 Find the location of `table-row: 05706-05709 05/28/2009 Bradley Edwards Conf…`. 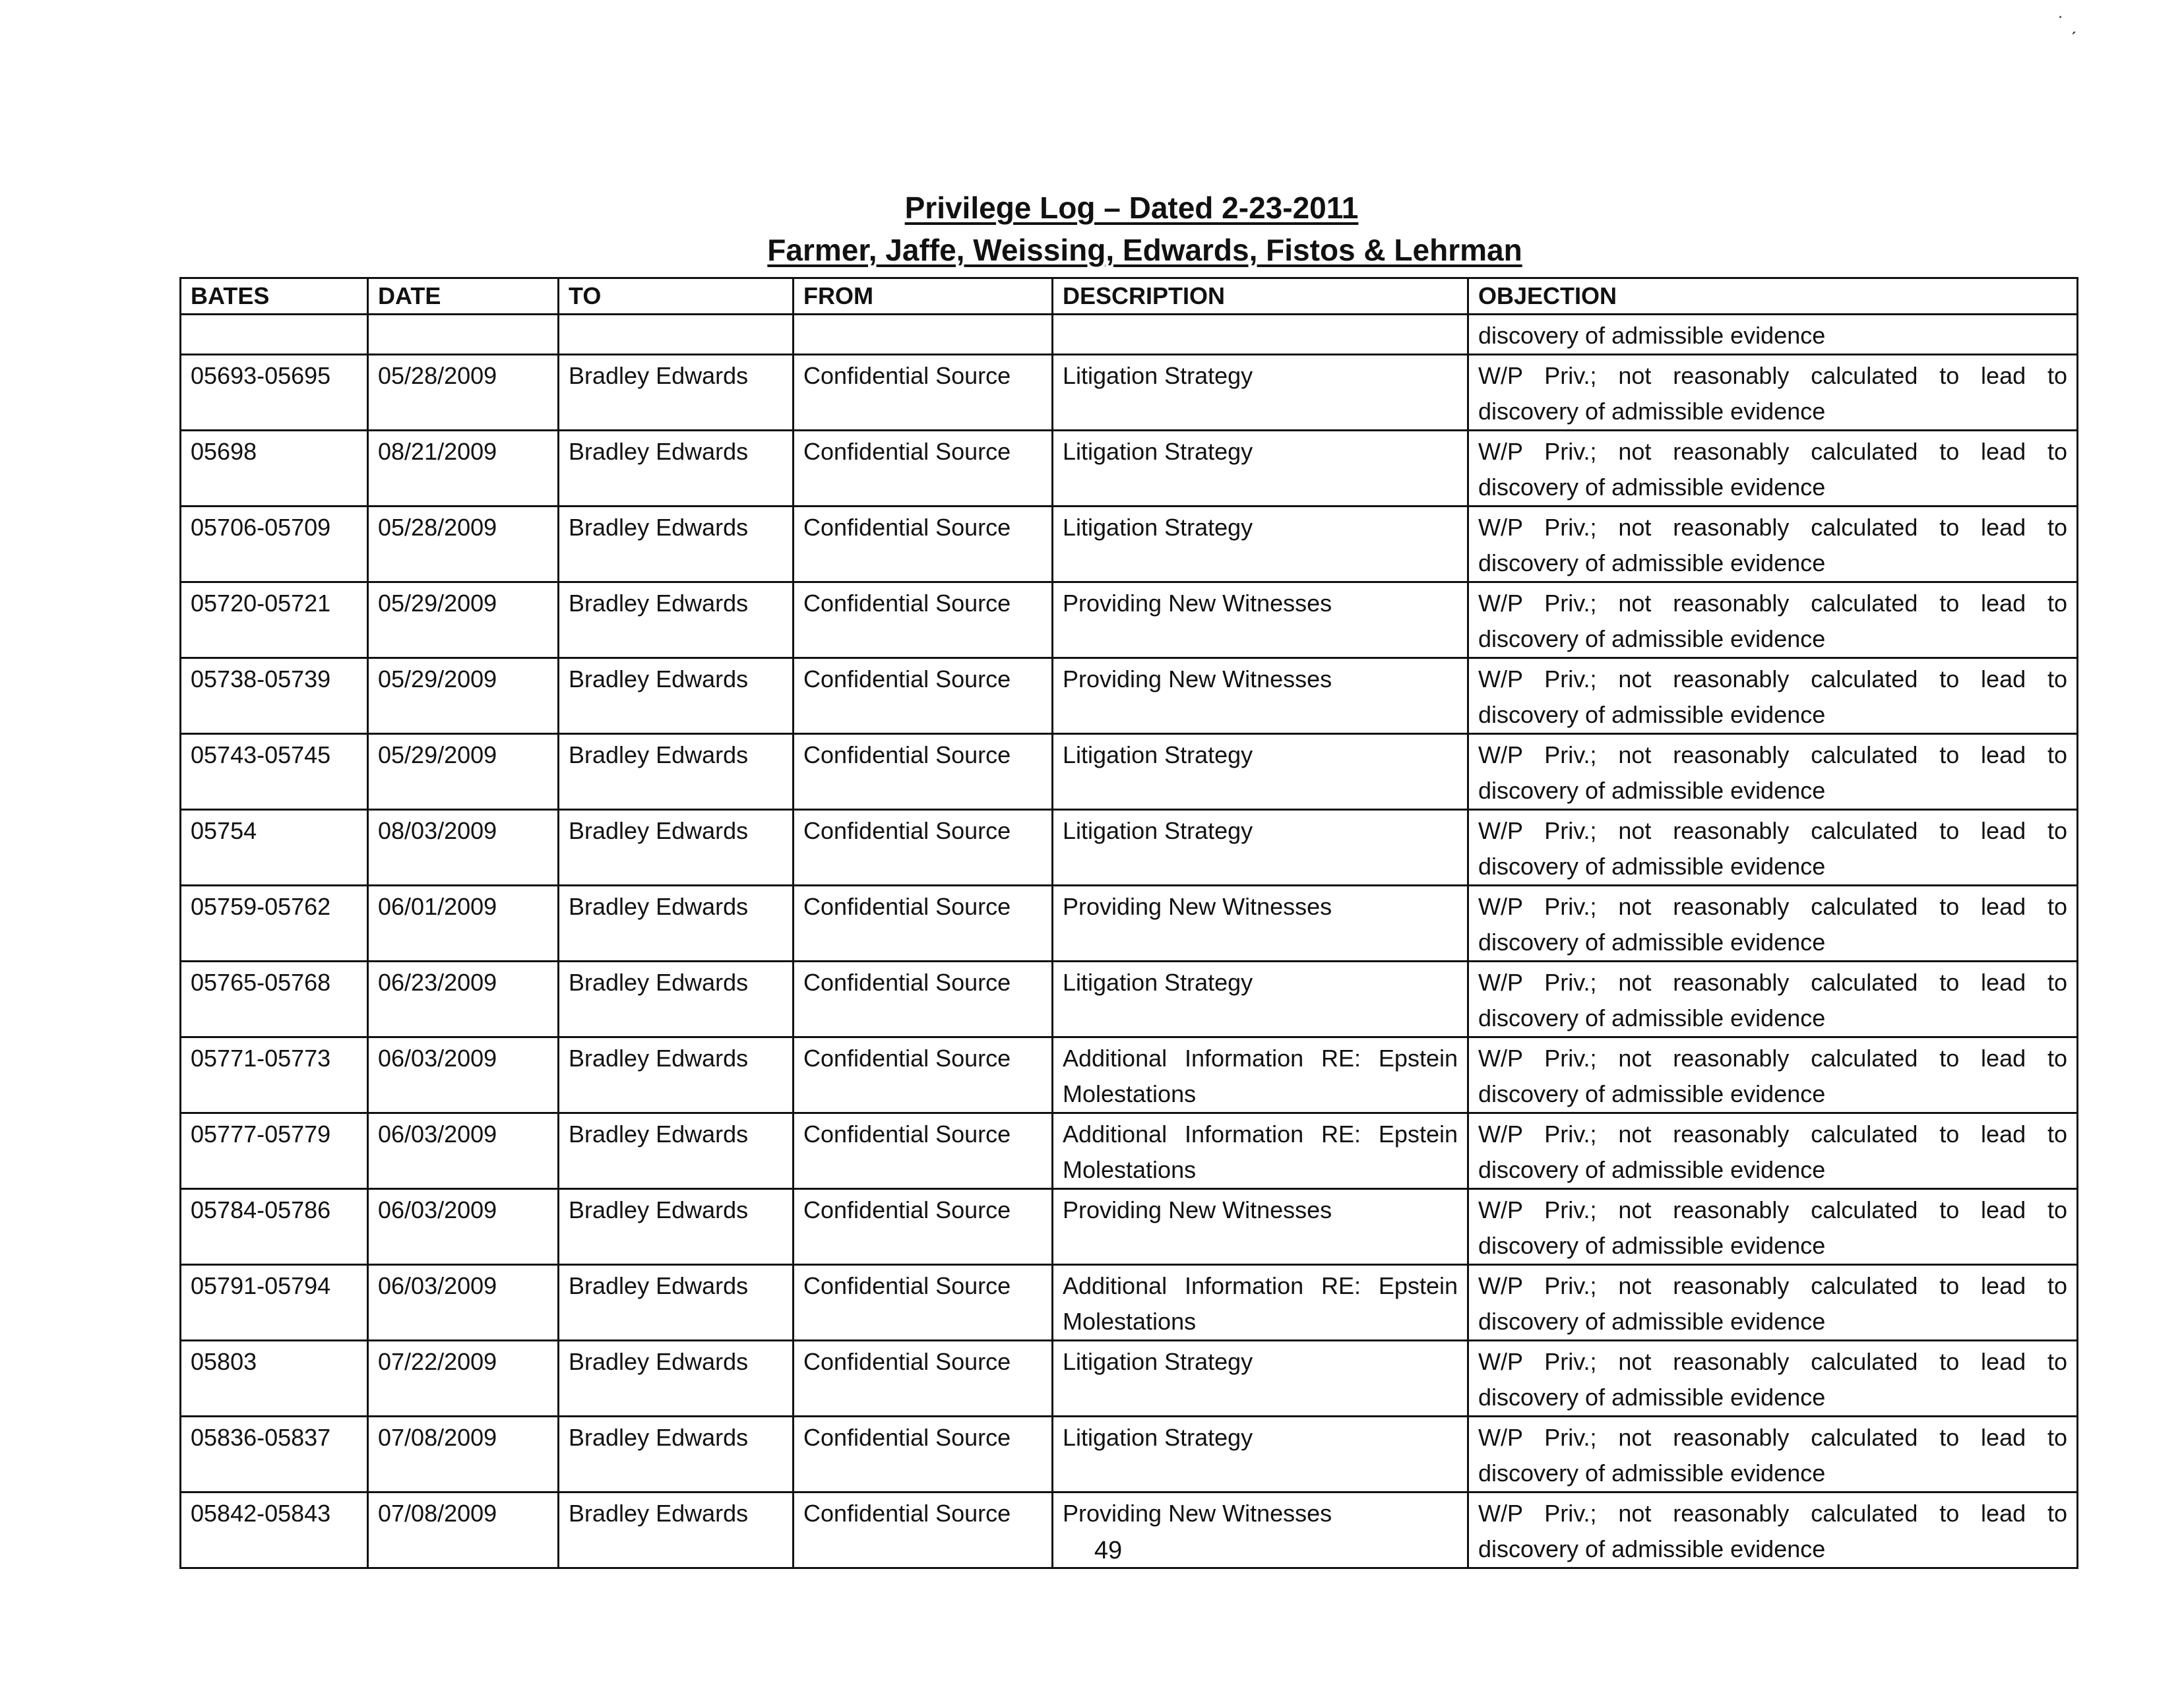

table-row: 05706-05709 05/28/2009 Bradley Edwards Conf… is located at coordinates (1128, 544).